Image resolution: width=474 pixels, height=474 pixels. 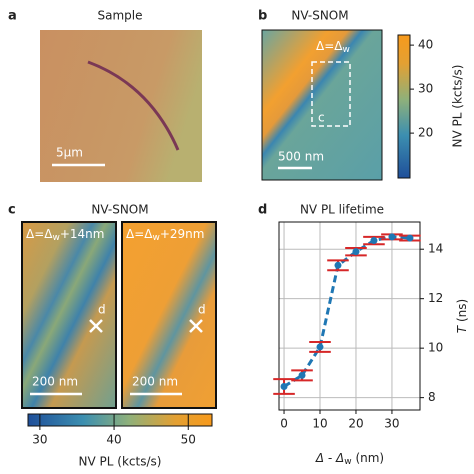 What do you see at coordinates (347, 311) in the screenshot?
I see `series-line` at bounding box center [347, 311].